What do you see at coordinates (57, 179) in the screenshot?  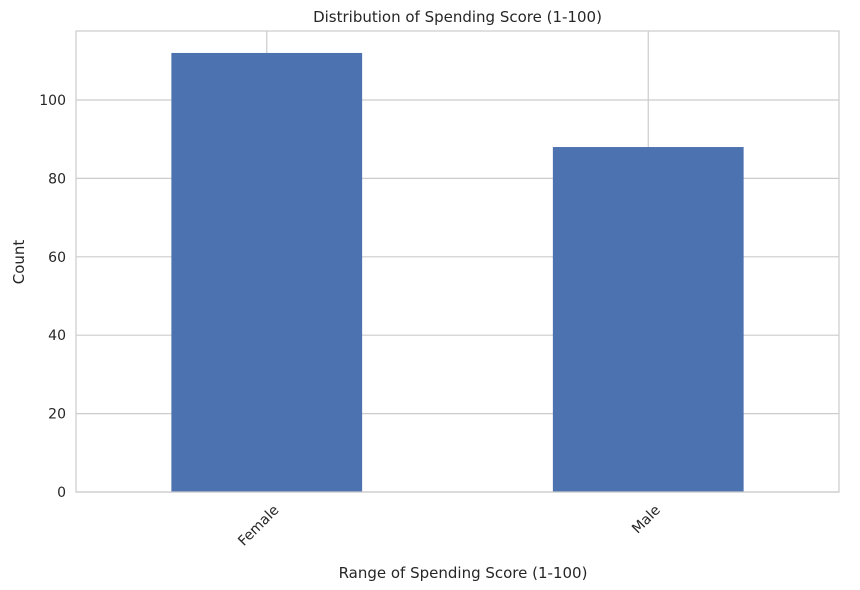 I see `y-tick-label: 80` at bounding box center [57, 179].